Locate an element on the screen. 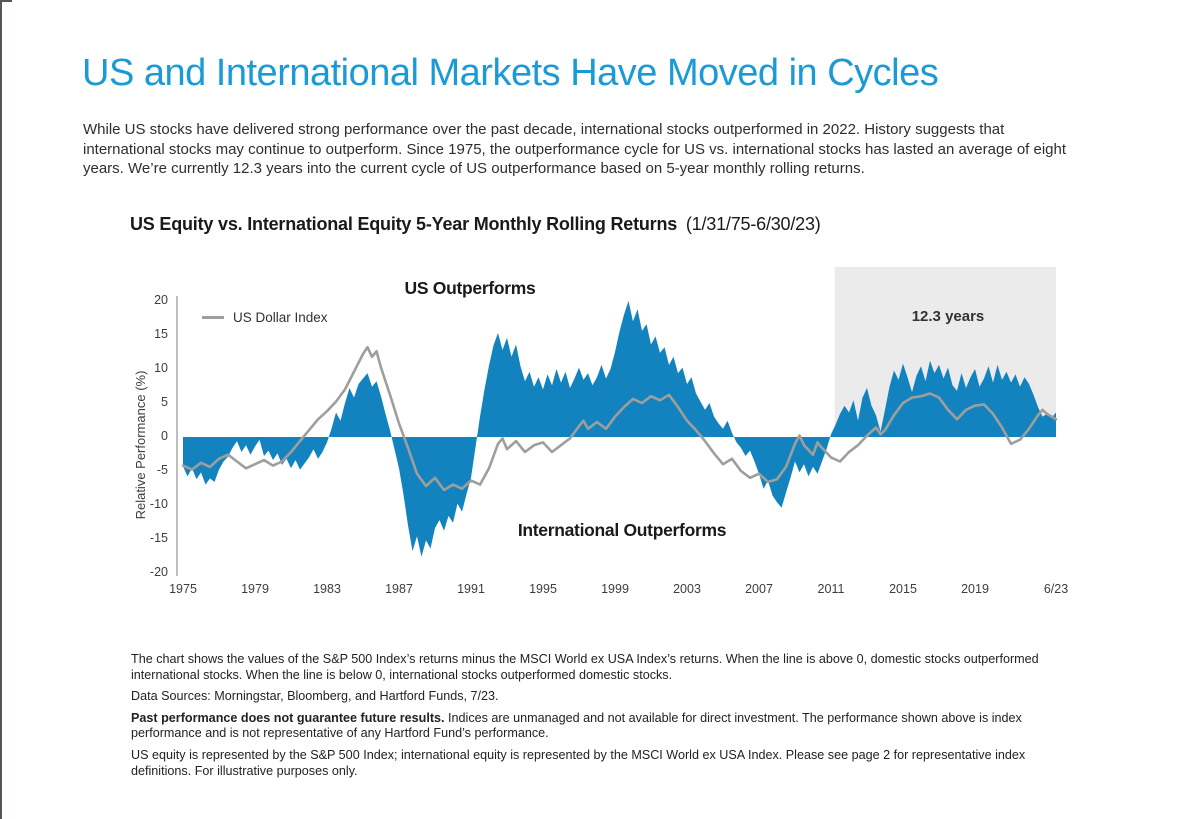 This screenshot has width=1200, height=819. y-tick-label: 5 is located at coordinates (164, 402).